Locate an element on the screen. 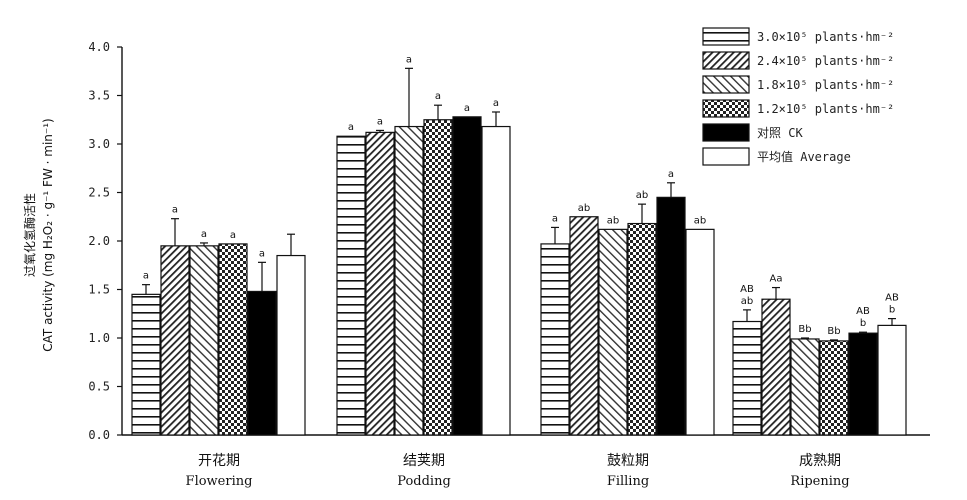  category-label-en: Filling is located at coordinates (628, 481).